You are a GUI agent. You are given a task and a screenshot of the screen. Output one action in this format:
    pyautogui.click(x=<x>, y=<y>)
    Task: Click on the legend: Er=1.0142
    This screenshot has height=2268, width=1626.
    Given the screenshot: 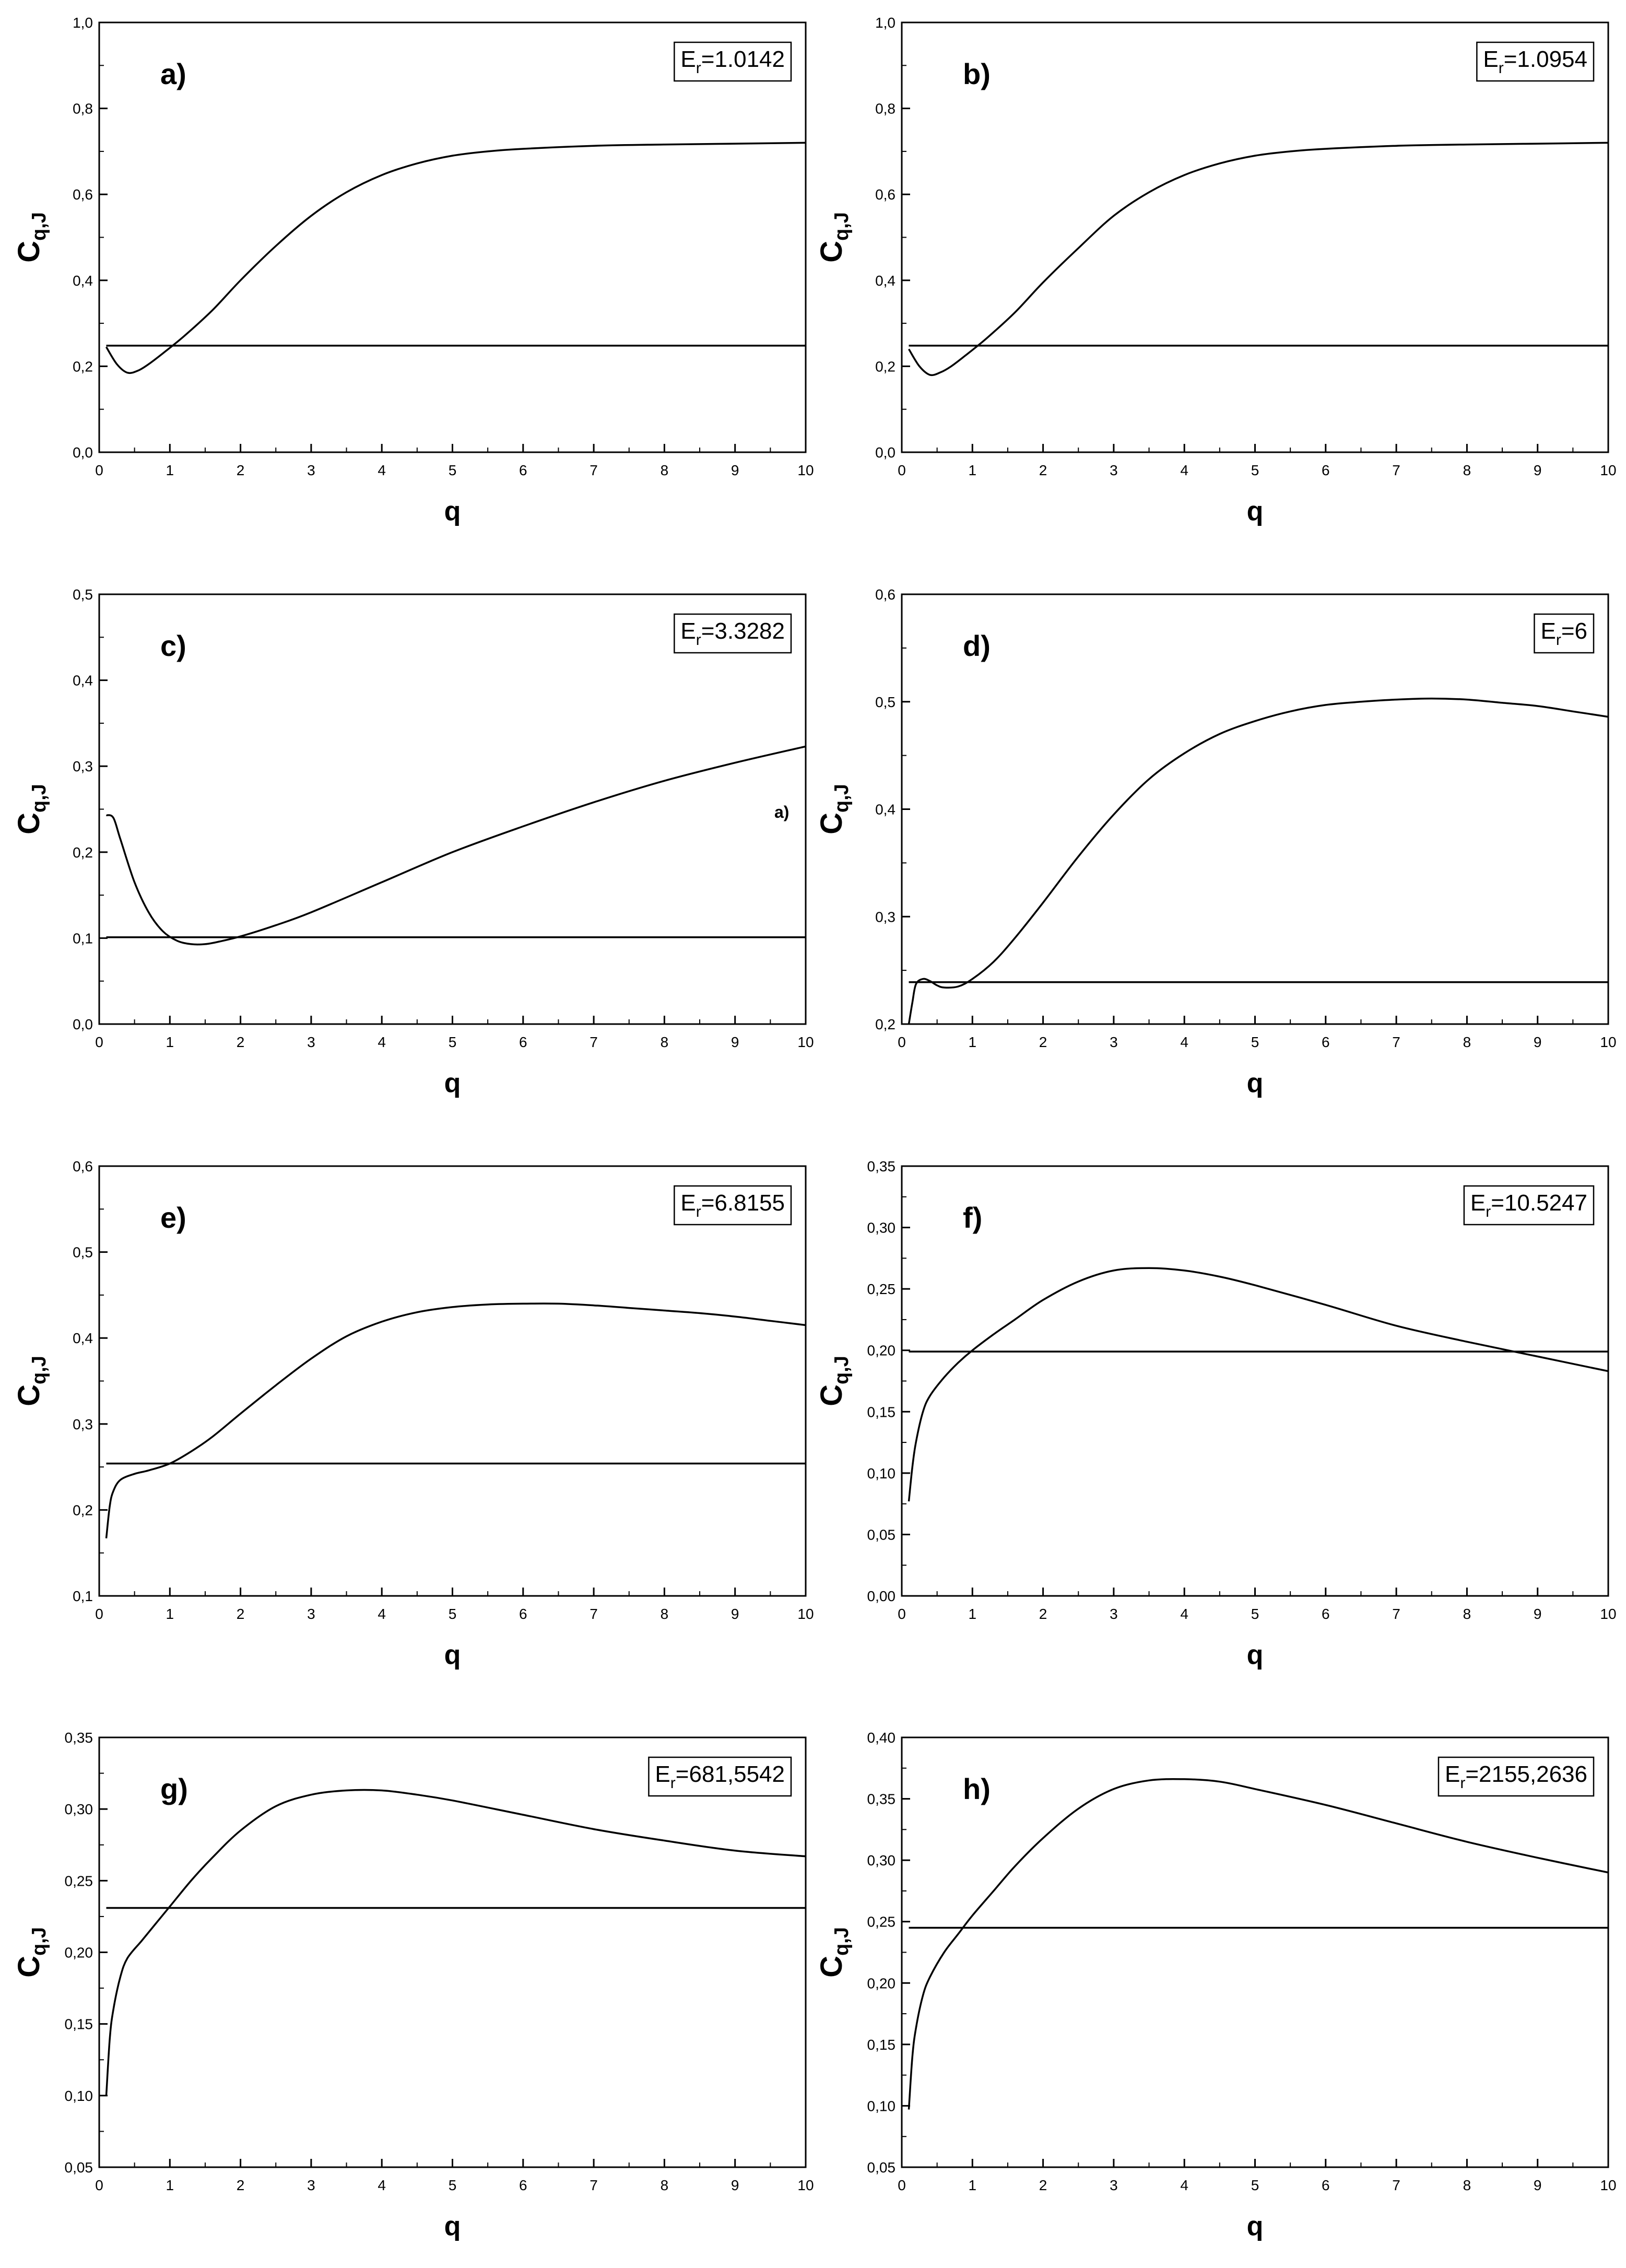 What is the action you would take?
    pyautogui.click(x=733, y=61)
    